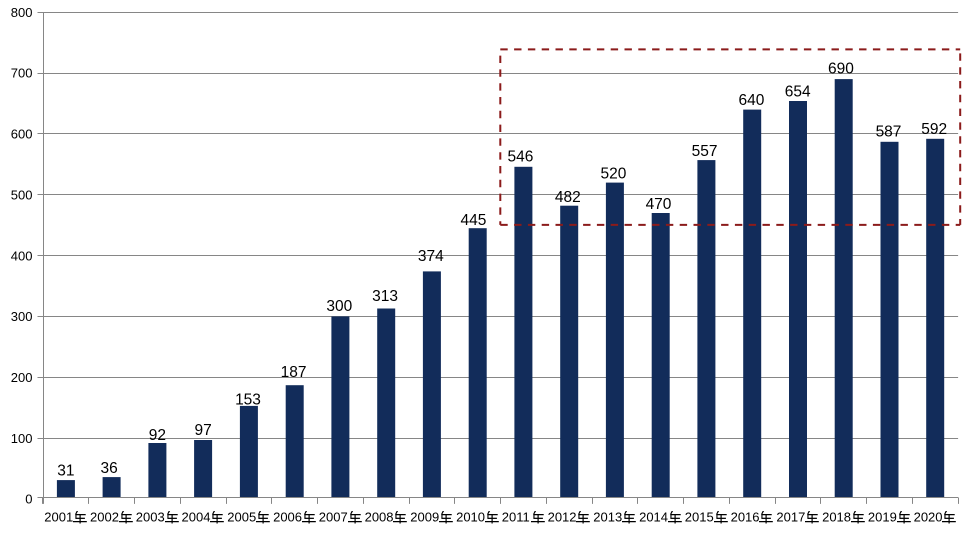 This screenshot has width=971, height=537. Describe the element at coordinates (653, 517) in the screenshot. I see `svg-text: 2014` at that location.